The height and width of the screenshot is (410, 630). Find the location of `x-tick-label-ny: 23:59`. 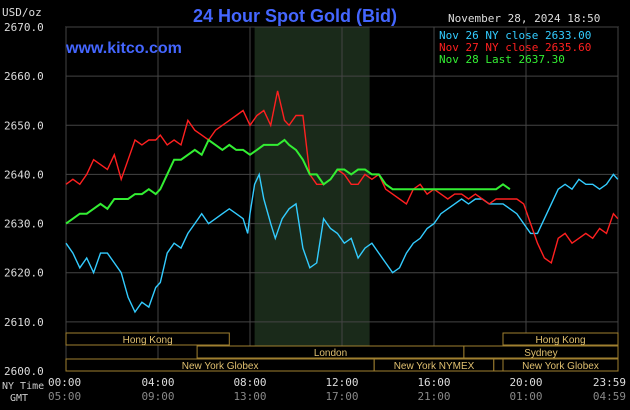

x-tick-label-ny: 23:59 is located at coordinates (609, 382).